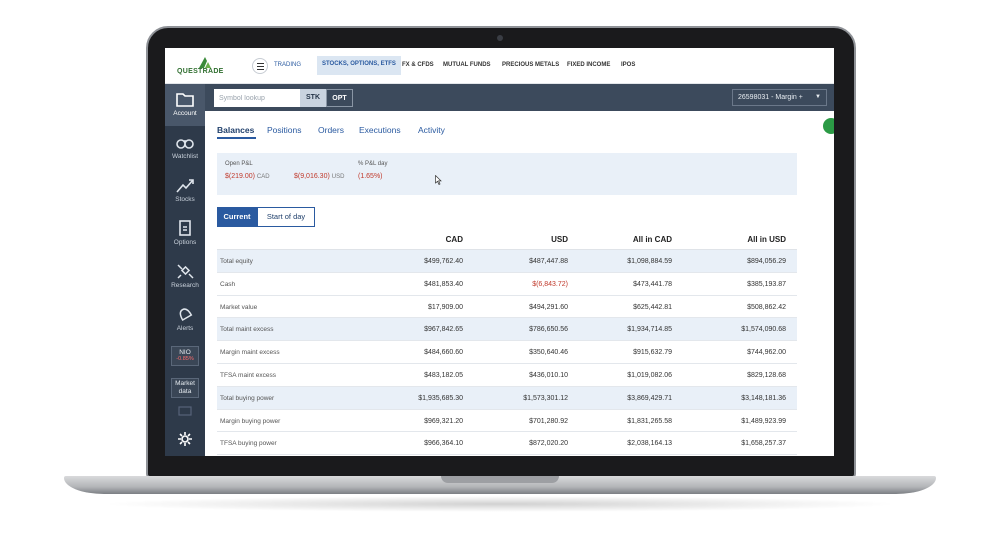 This screenshot has width=1000, height=533. Describe the element at coordinates (559, 239) in the screenshot. I see `column-header: USD` at that location.